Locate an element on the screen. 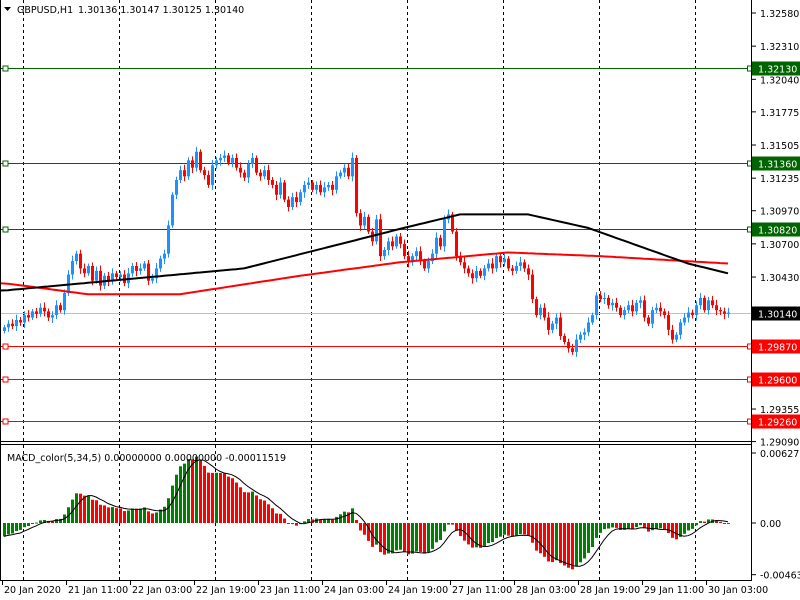  price-tick-label: 1.29355 is located at coordinates (779, 410).